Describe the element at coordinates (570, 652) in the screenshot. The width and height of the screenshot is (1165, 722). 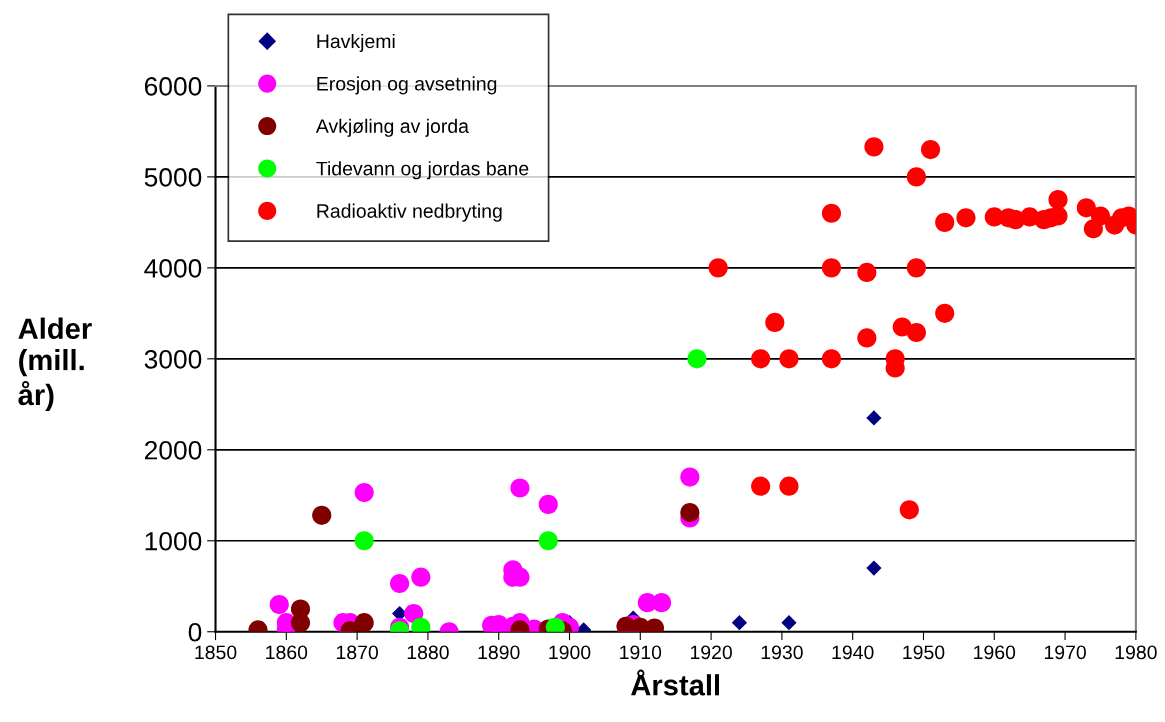
I see `x-tick-label: 1900` at that location.